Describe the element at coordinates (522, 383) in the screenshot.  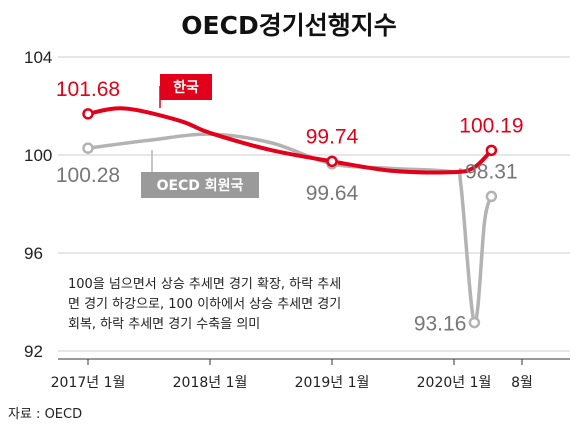
I see `x-tick-label: 8월` at that location.